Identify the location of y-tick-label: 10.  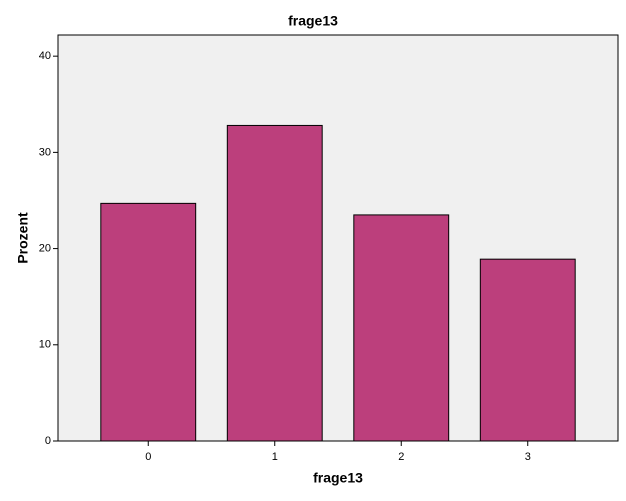
(45, 345).